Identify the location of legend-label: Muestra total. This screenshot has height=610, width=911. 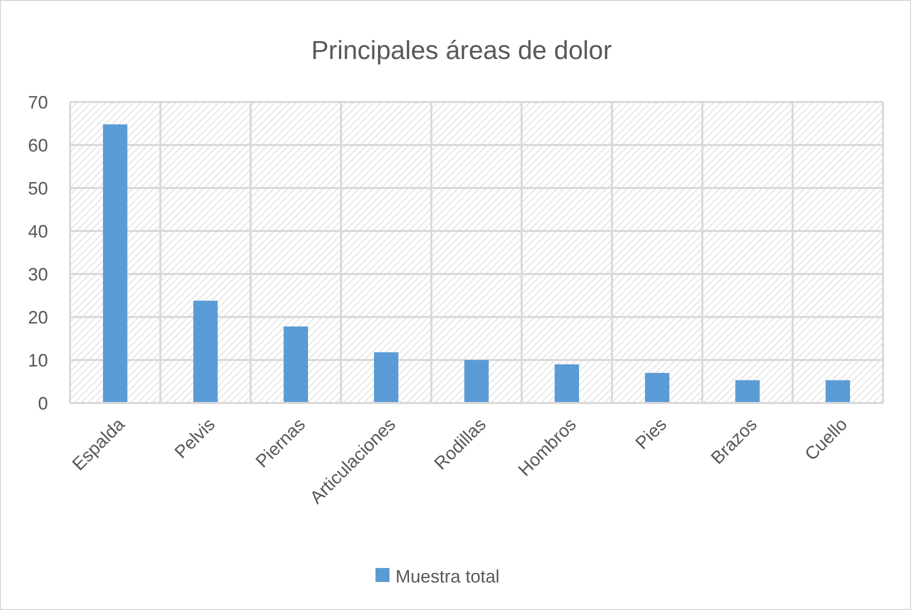
(448, 576).